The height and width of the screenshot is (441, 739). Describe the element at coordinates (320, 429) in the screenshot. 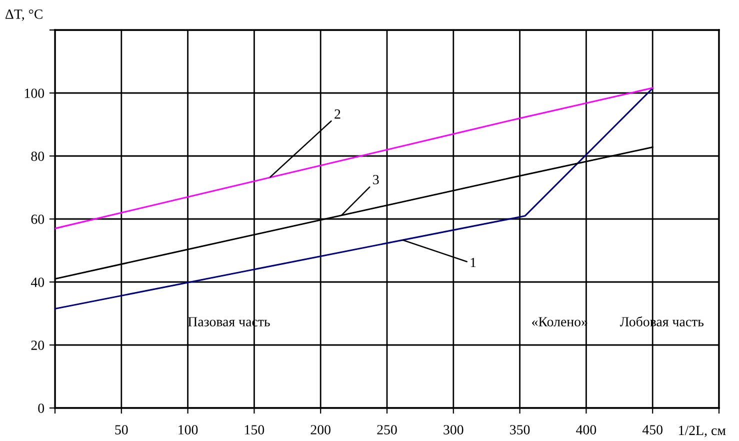

I see `x-tick-label: 200` at that location.